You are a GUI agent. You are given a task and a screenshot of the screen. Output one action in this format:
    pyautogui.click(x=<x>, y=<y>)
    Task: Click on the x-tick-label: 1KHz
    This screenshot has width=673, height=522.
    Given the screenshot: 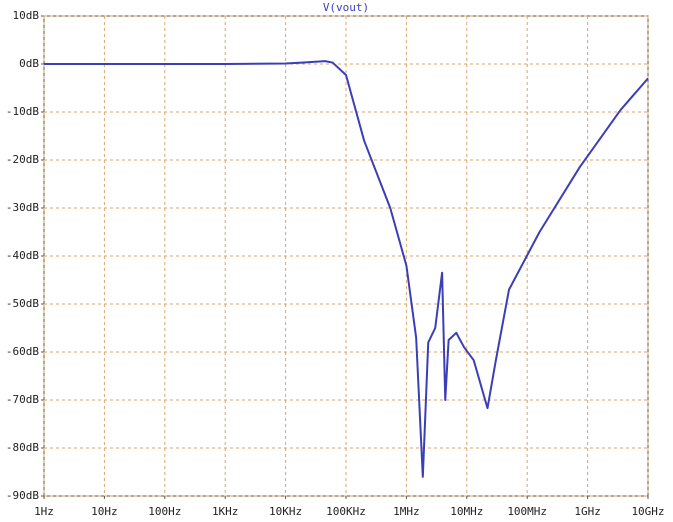 What is the action you would take?
    pyautogui.click(x=225, y=511)
    